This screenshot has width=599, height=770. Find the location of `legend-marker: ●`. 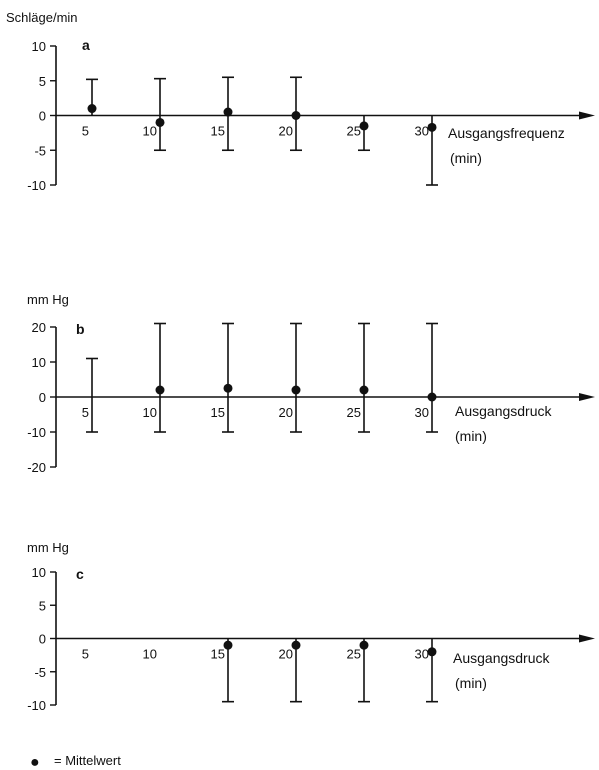

legend-marker: ● is located at coordinates (35, 762).